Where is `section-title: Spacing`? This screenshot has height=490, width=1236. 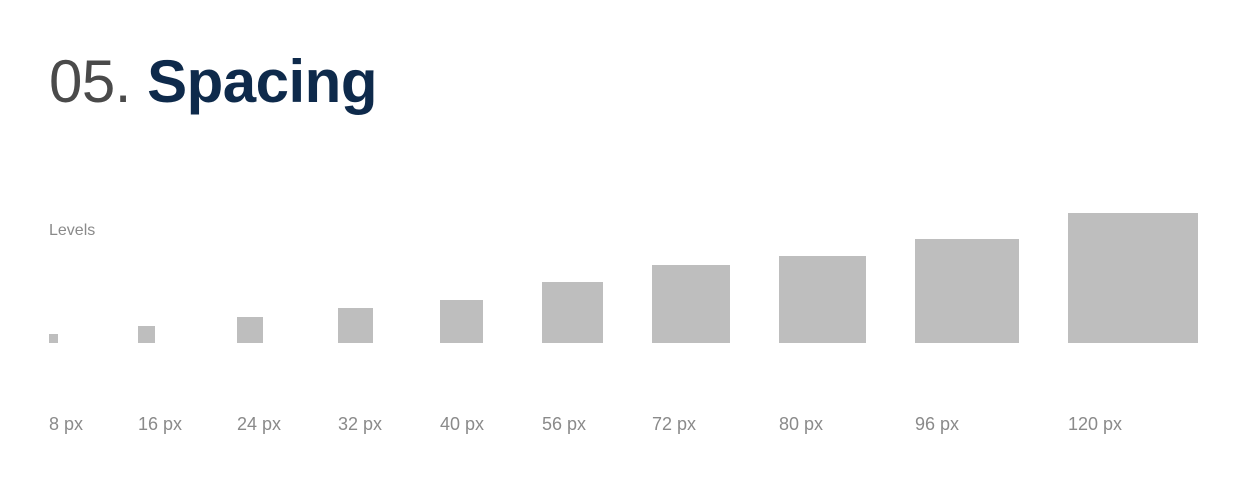
section-title: Spacing is located at coordinates (262, 81).